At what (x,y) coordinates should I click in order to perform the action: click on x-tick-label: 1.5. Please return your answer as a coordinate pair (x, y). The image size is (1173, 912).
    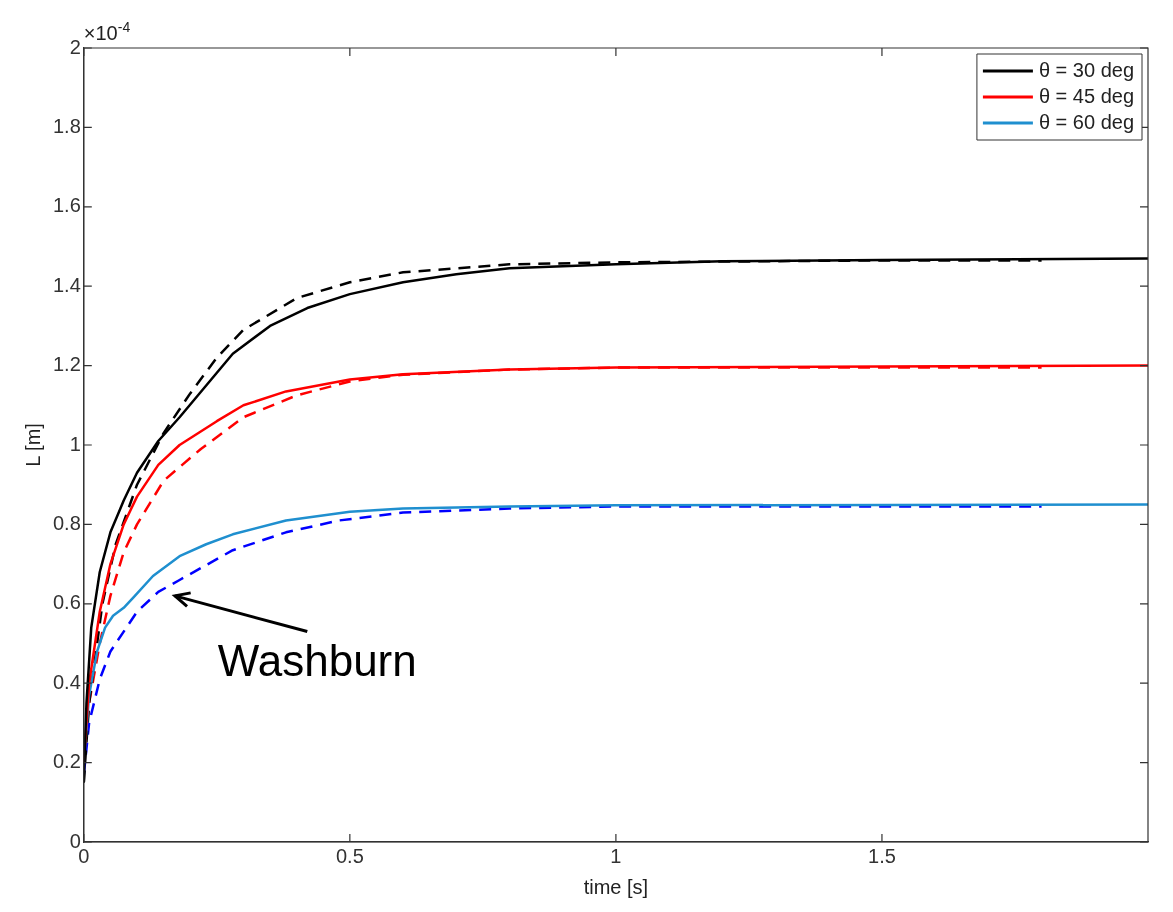
    Looking at the image, I should click on (882, 855).